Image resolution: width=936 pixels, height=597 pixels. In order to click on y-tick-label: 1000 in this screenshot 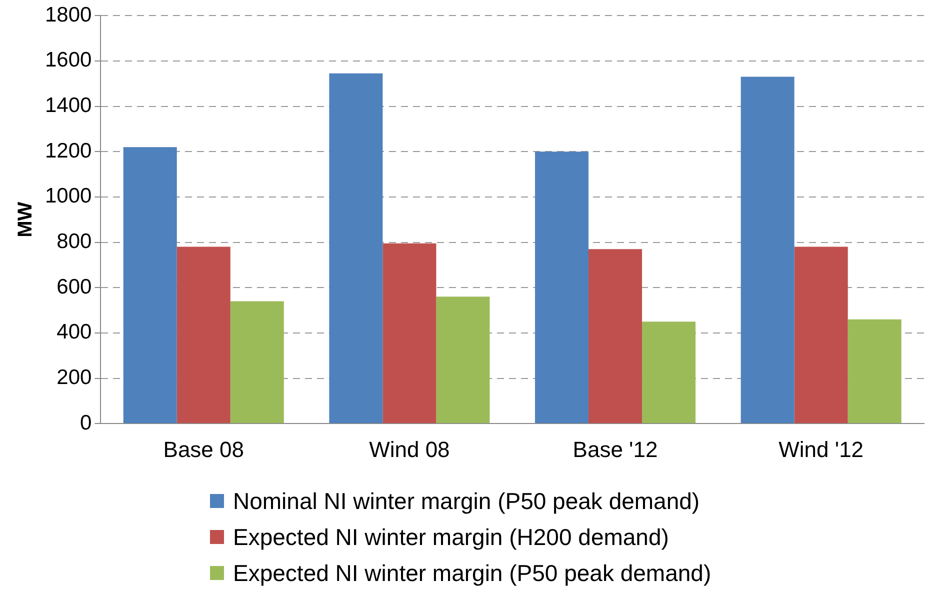, I will do `click(68, 196)`.